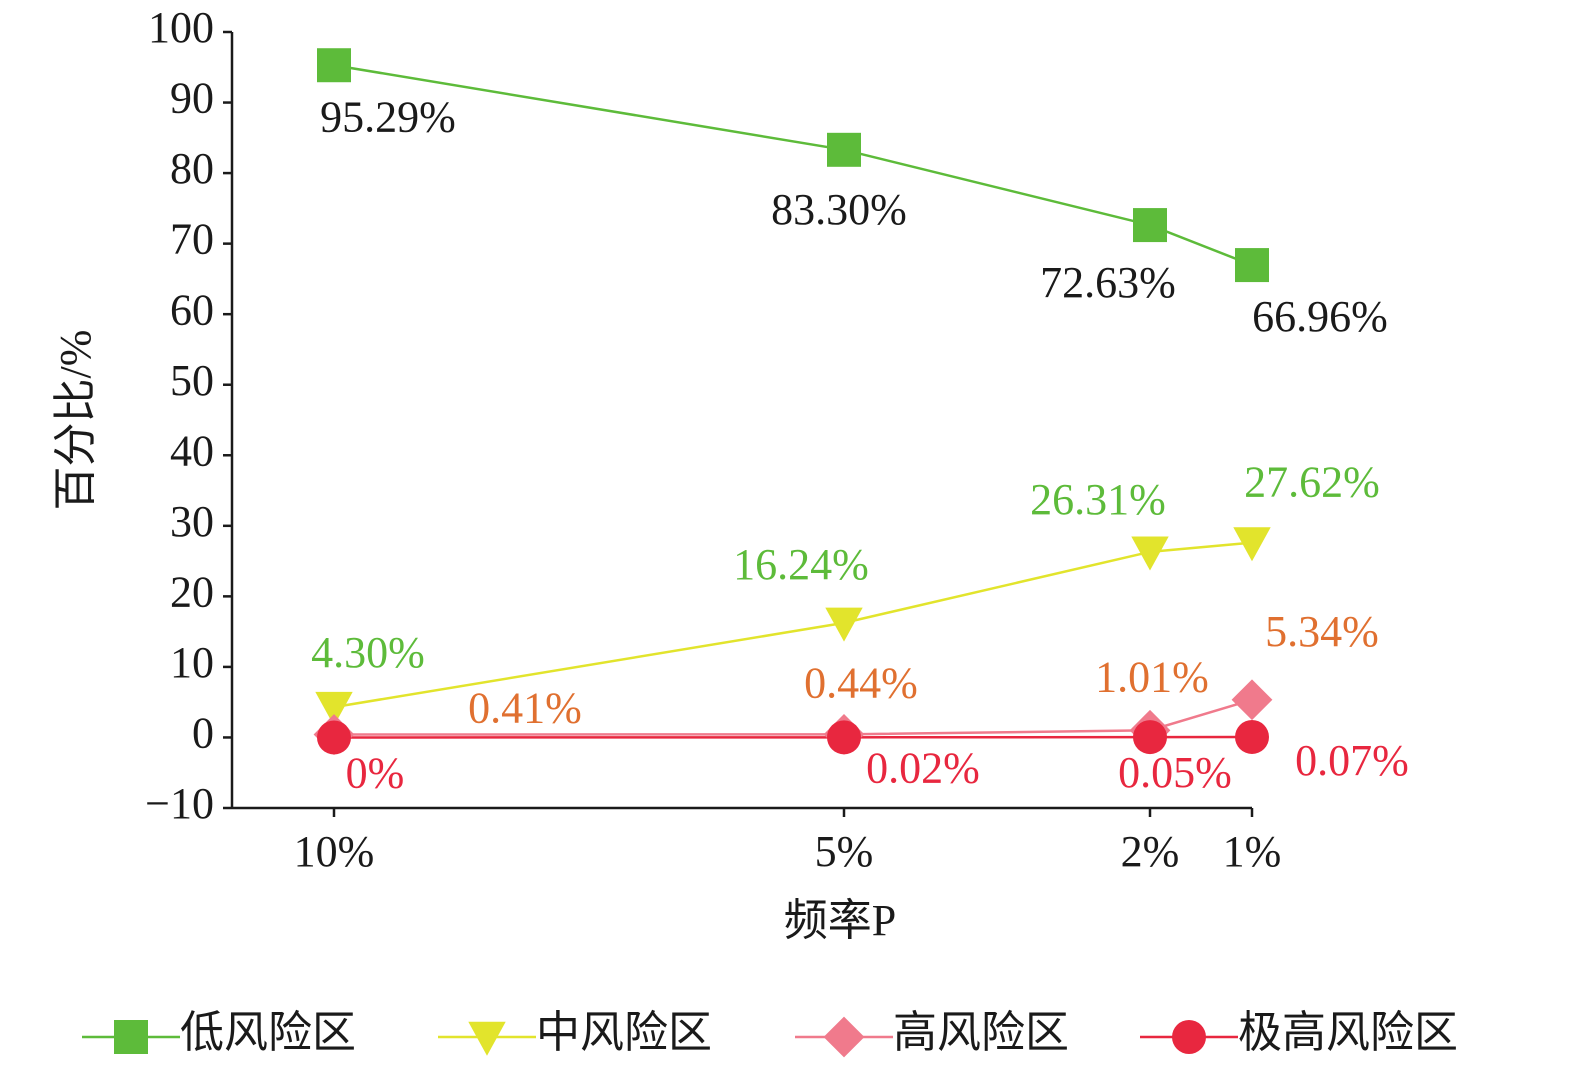 The height and width of the screenshot is (1079, 1575). I want to click on data-label: 0.07%, so click(1352, 760).